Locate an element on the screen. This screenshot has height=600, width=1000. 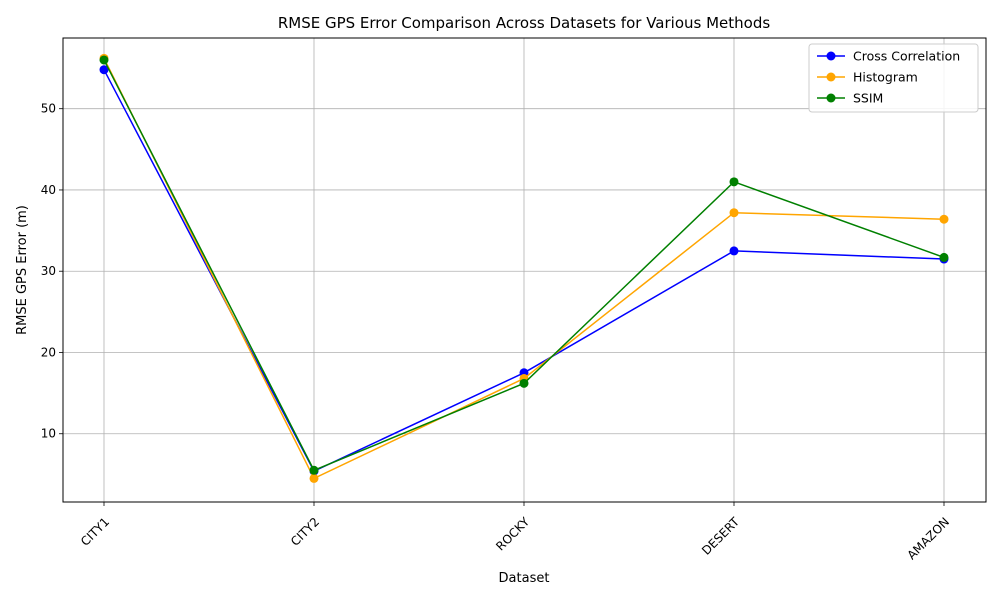
y-tick-label: 10 is located at coordinates (48, 434).